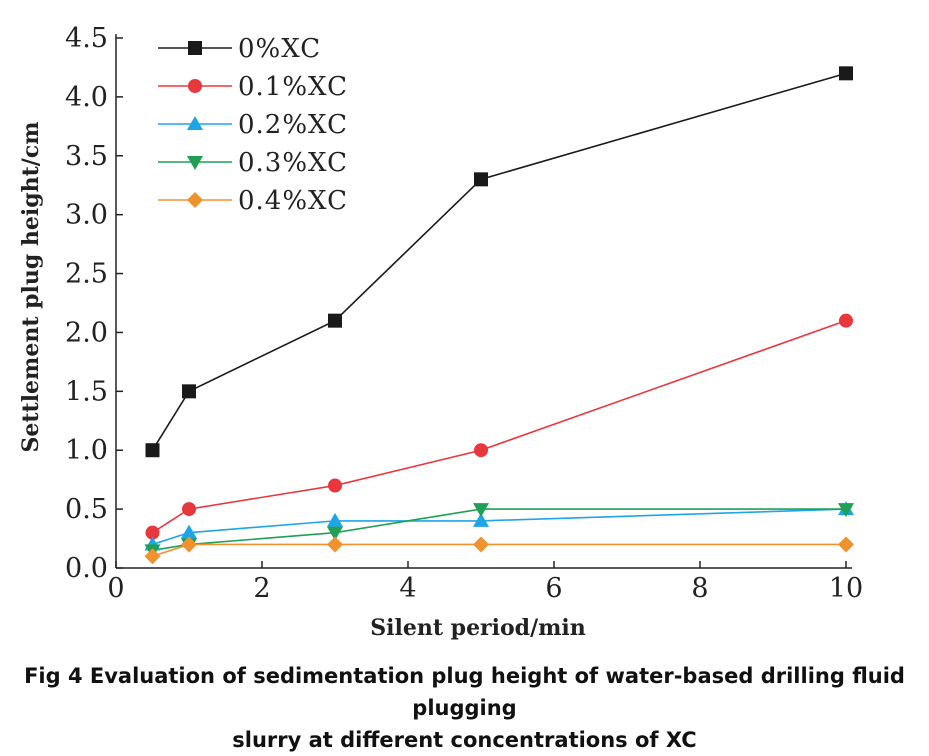 The image size is (929, 756). What do you see at coordinates (86, 274) in the screenshot?
I see `y-tick-label: 2.5` at bounding box center [86, 274].